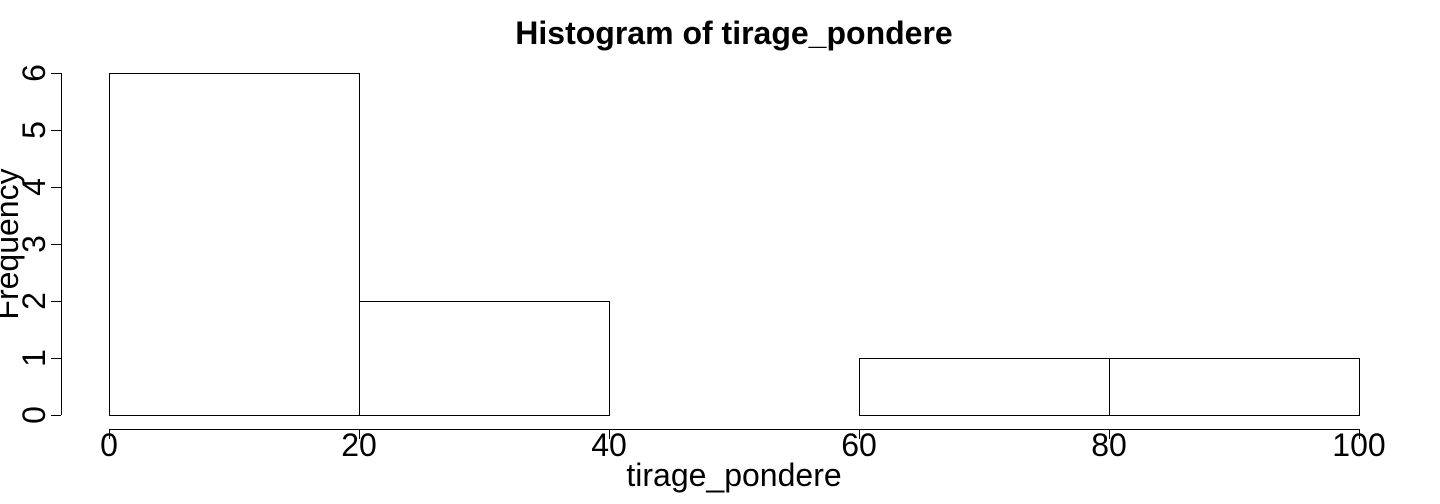 This screenshot has height=504, width=1440. Describe the element at coordinates (359, 445) in the screenshot. I see `x-tick-label: 20` at that location.